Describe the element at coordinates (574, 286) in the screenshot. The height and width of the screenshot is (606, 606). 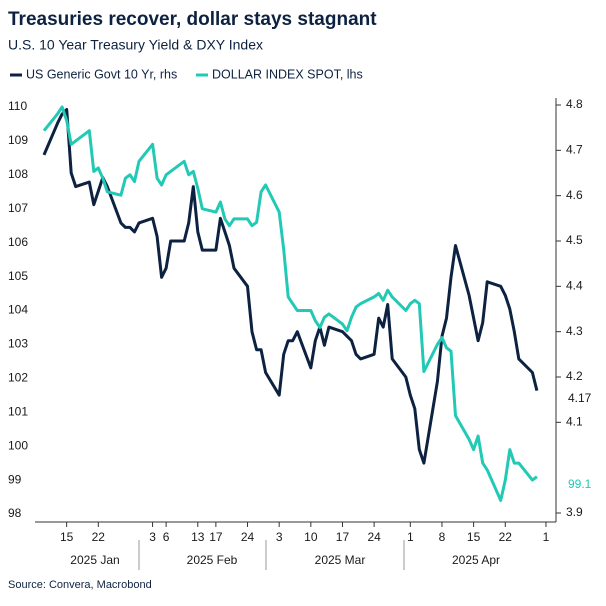
I see `y2-tick-label: 4.4` at that location.